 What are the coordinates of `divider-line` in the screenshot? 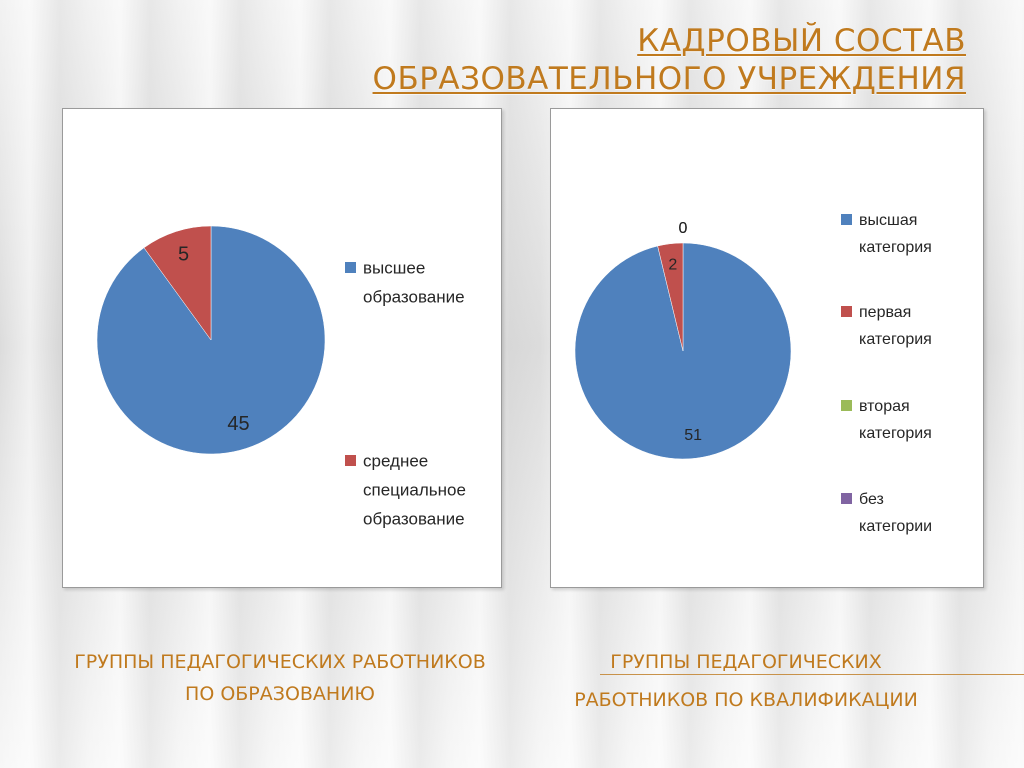 It's located at (812, 674).